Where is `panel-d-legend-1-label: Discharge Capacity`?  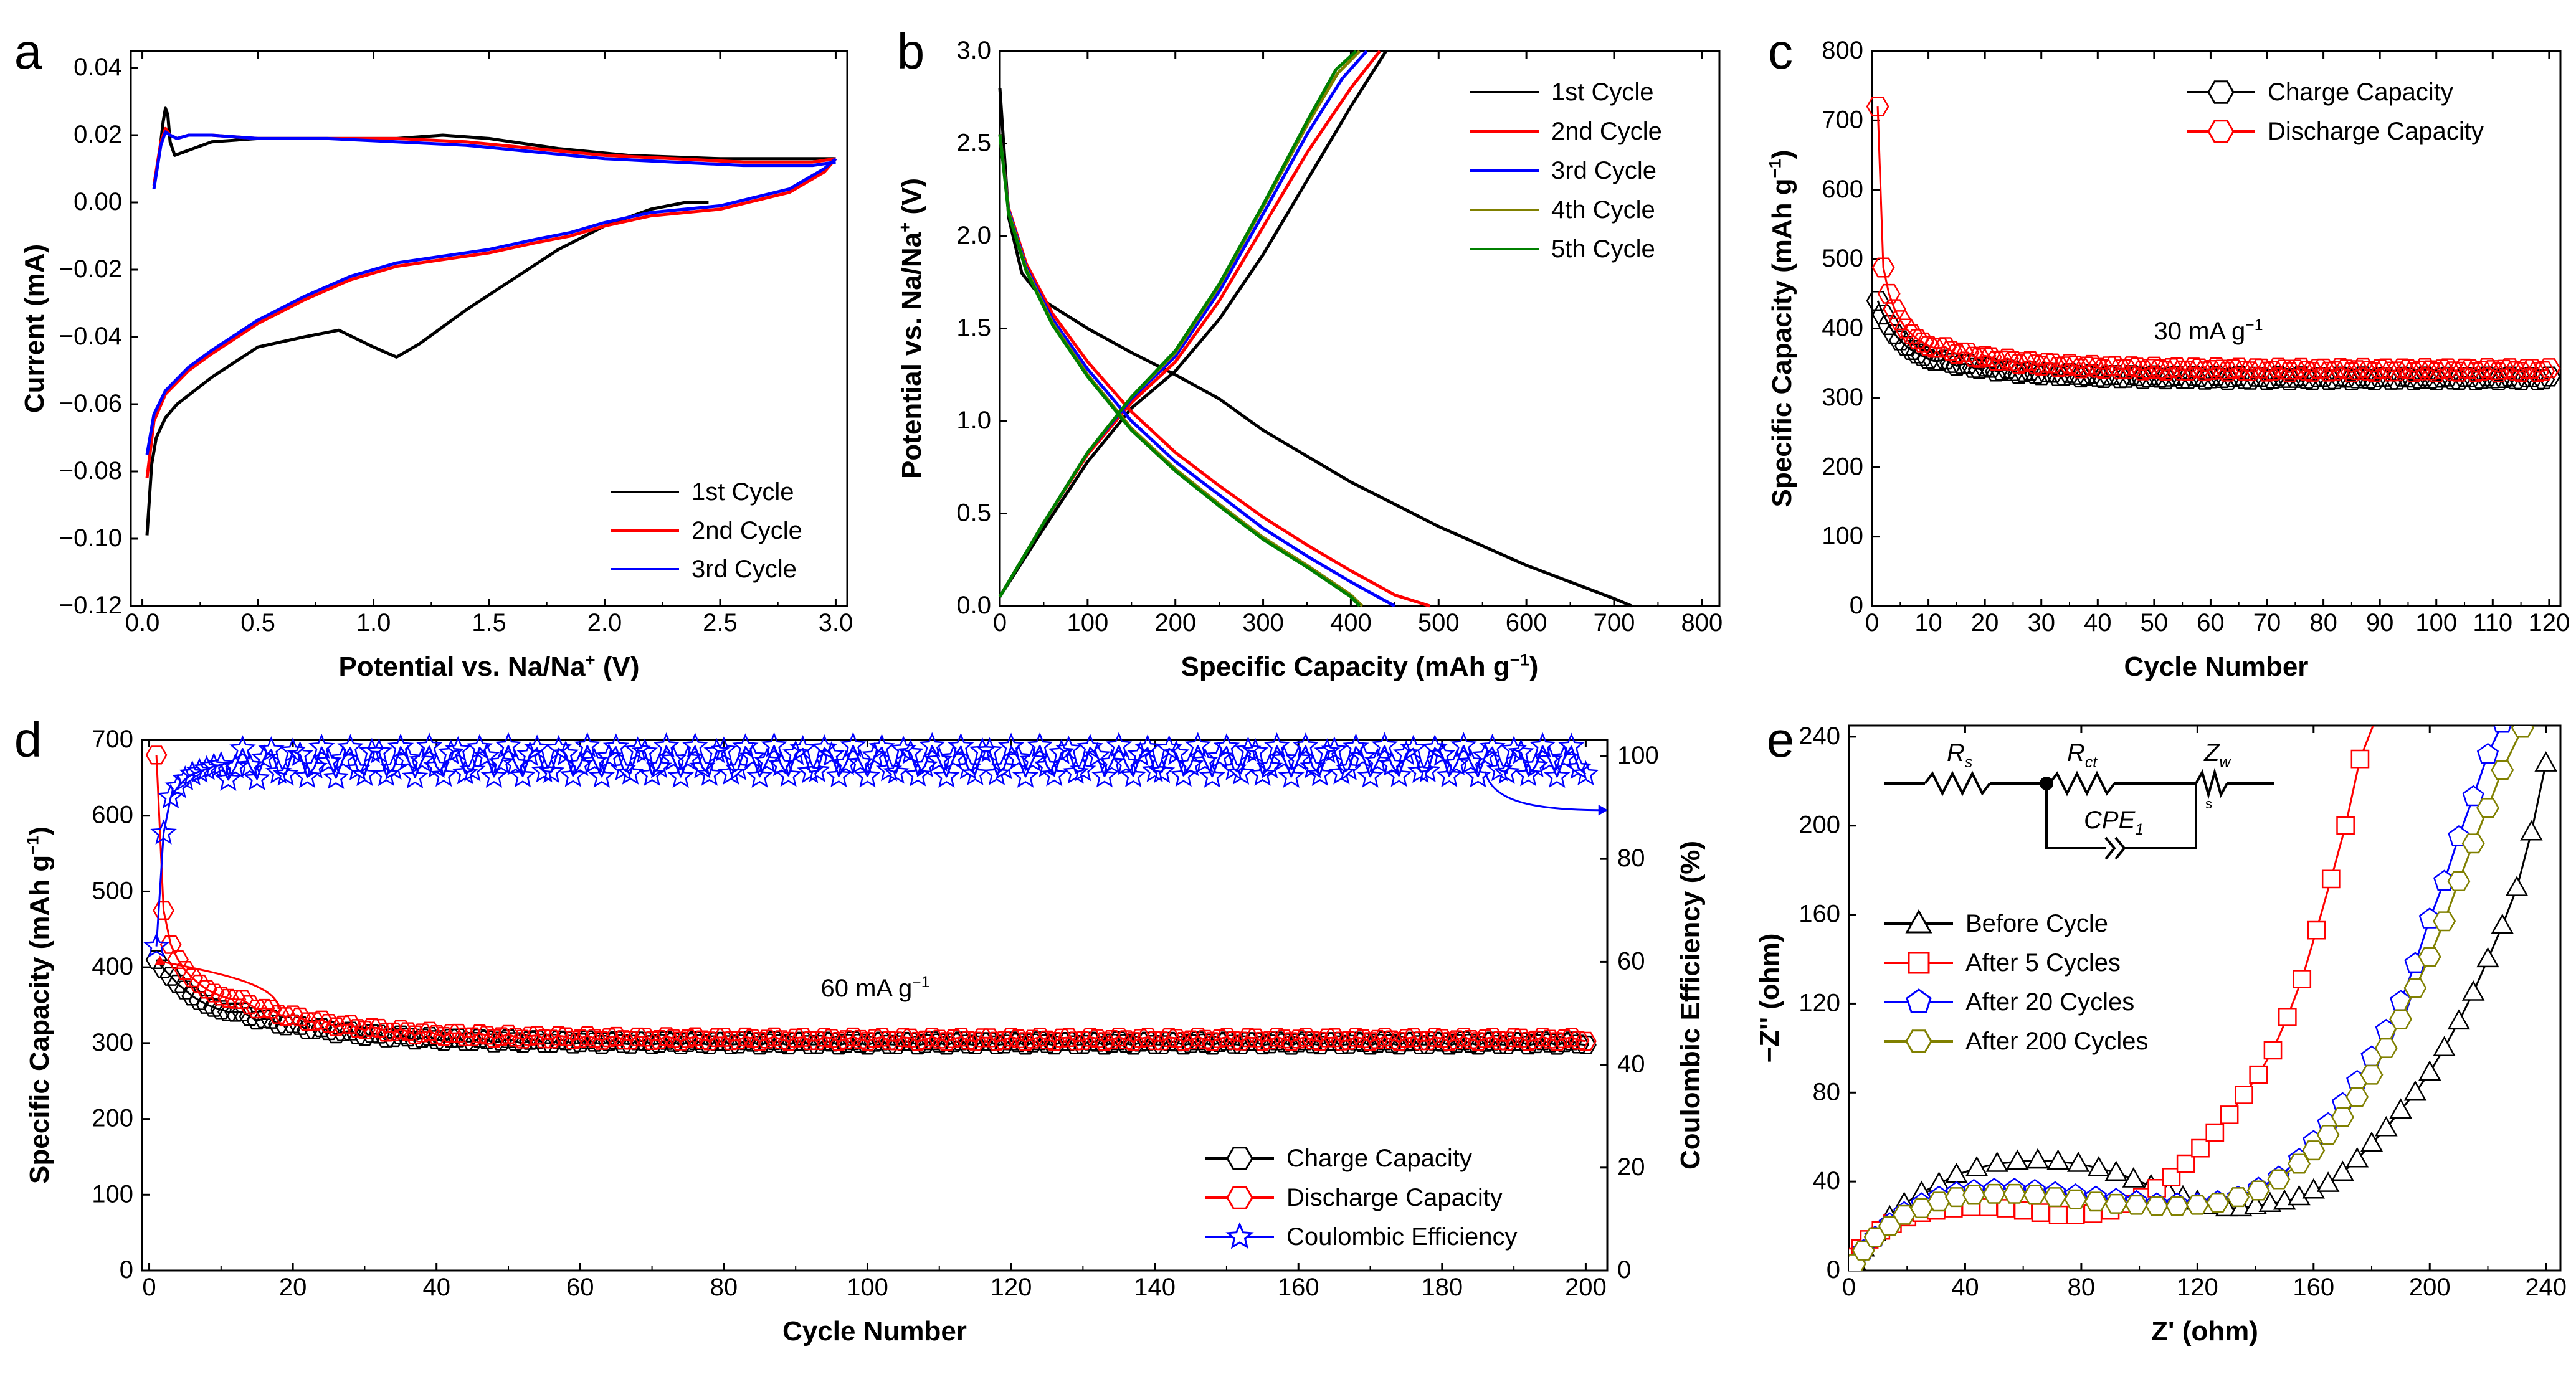
panel-d-legend-1-label: Discharge Capacity is located at coordinates (1394, 1197).